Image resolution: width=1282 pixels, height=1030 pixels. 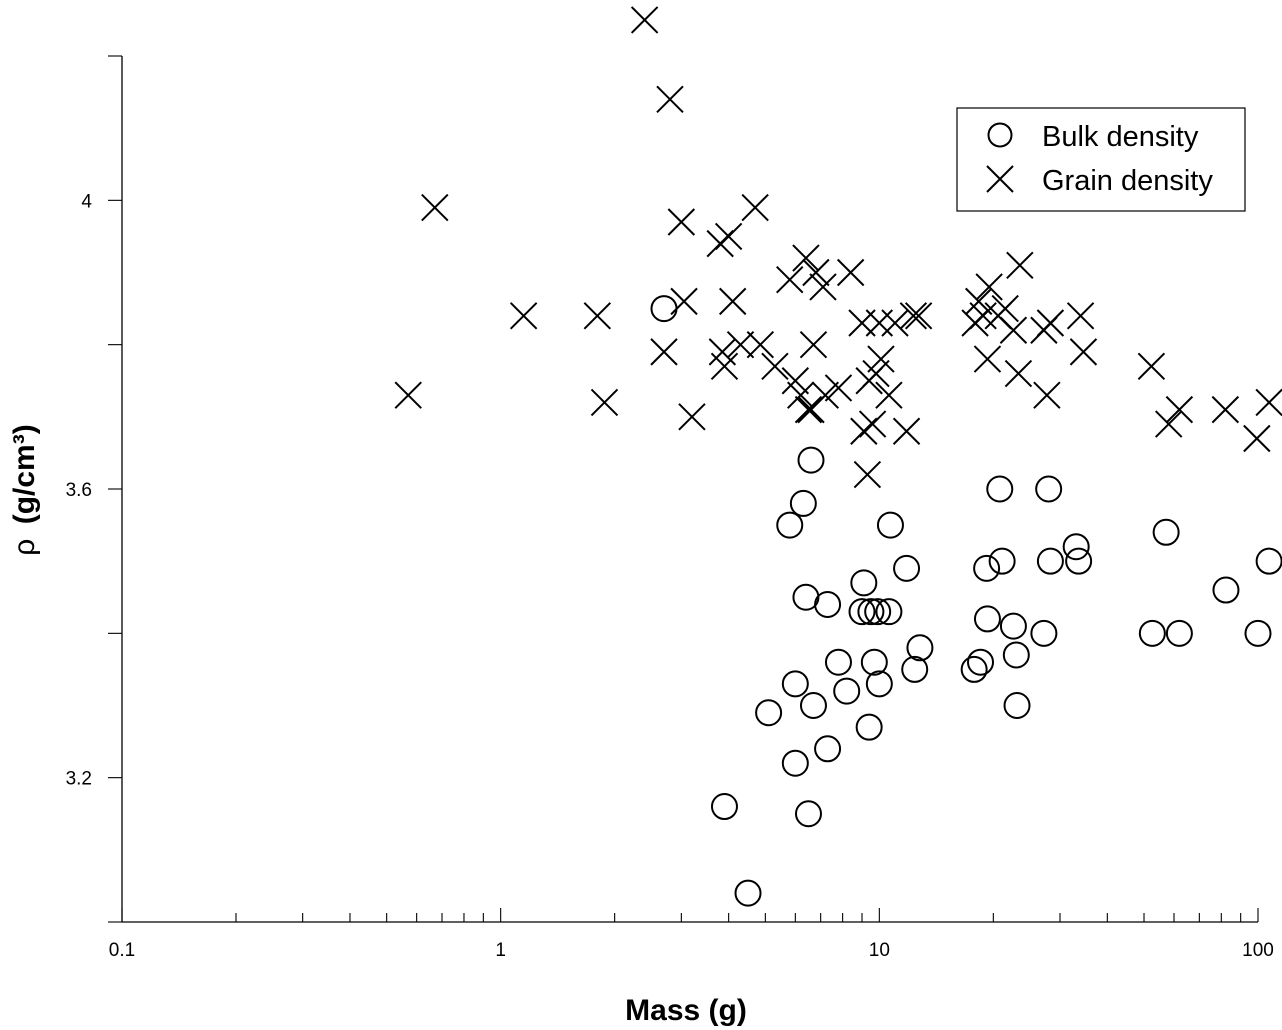 I want to click on y-tick-label: 4, so click(x=86, y=201).